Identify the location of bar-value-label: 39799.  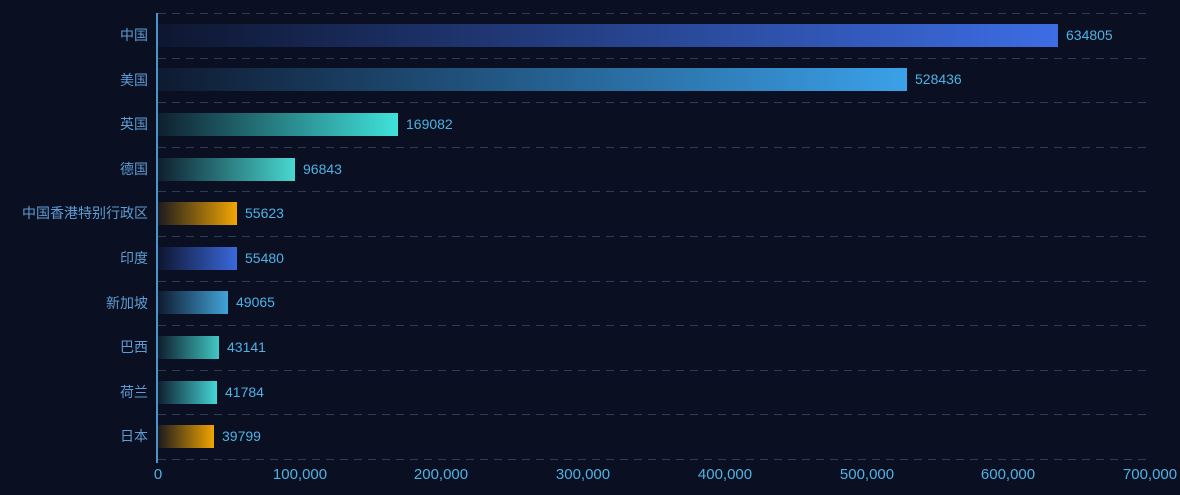
(241, 436).